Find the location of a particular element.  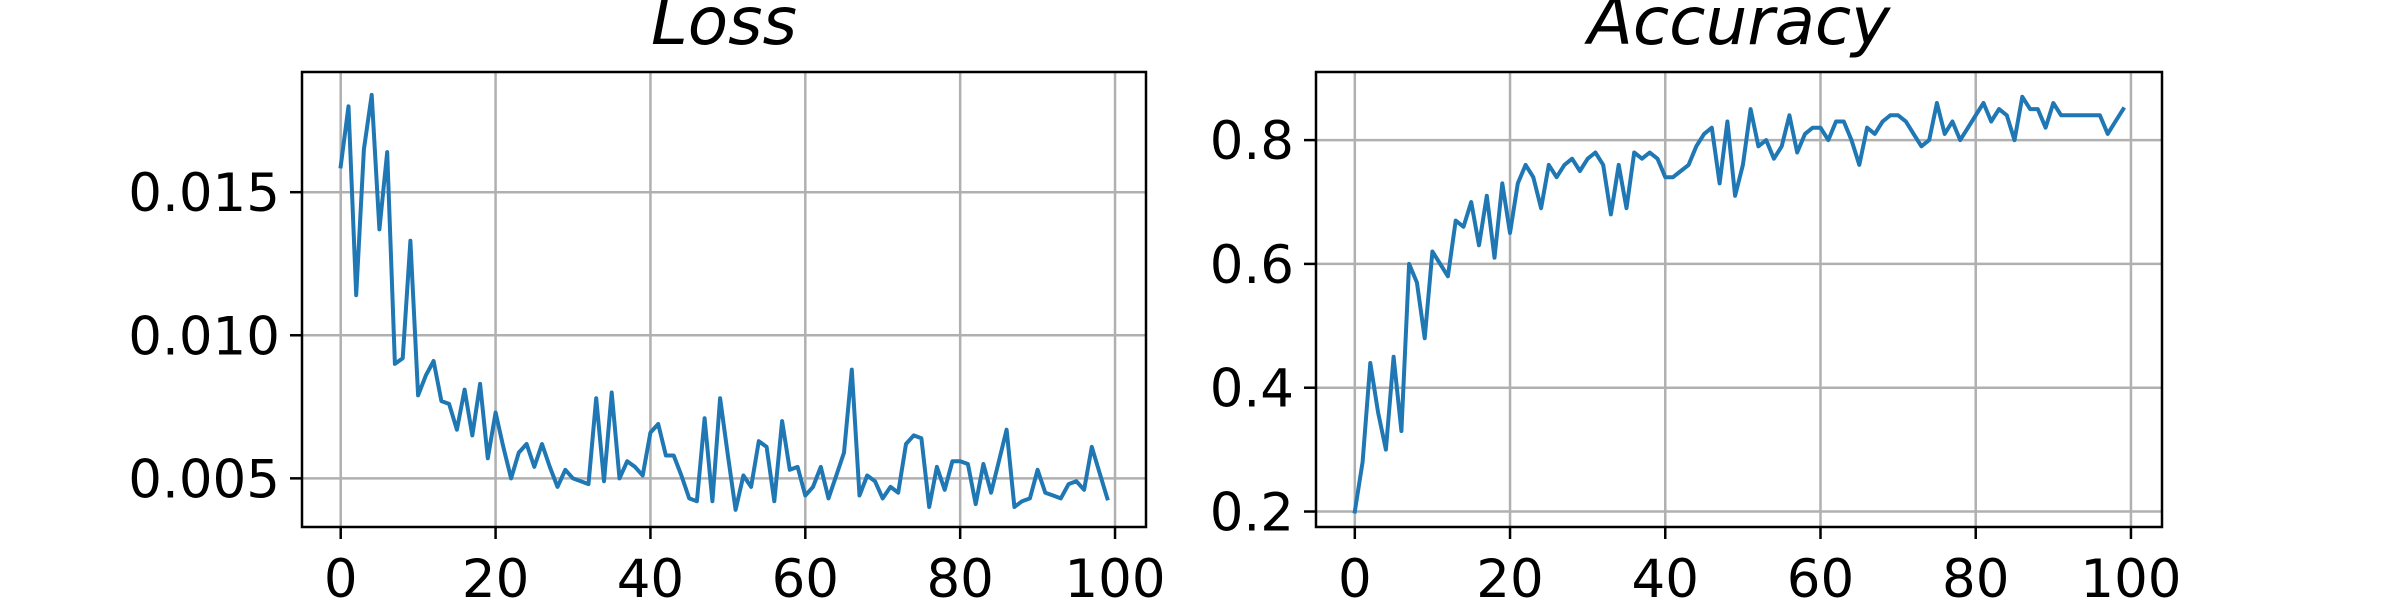

loss-x-tick-label: 60 is located at coordinates (805, 574).